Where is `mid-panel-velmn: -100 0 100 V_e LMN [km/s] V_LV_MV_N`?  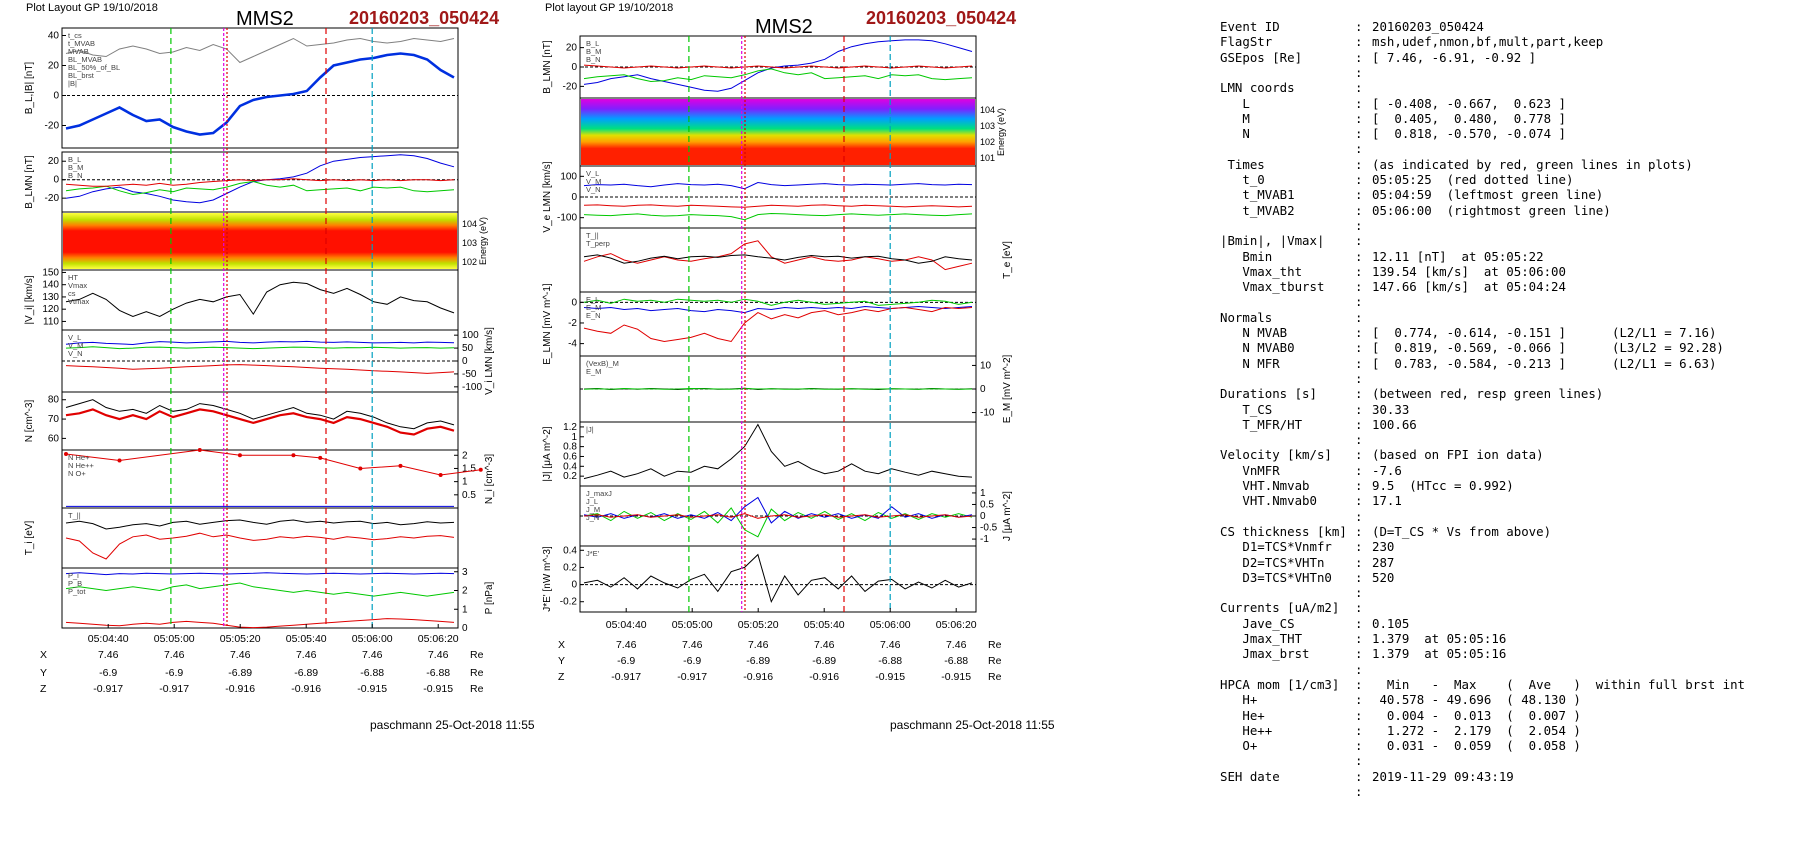 mid-panel-velmn: -100 0 100 V_e LMN [km/s] V_LV_MV_N is located at coordinates (759, 197).